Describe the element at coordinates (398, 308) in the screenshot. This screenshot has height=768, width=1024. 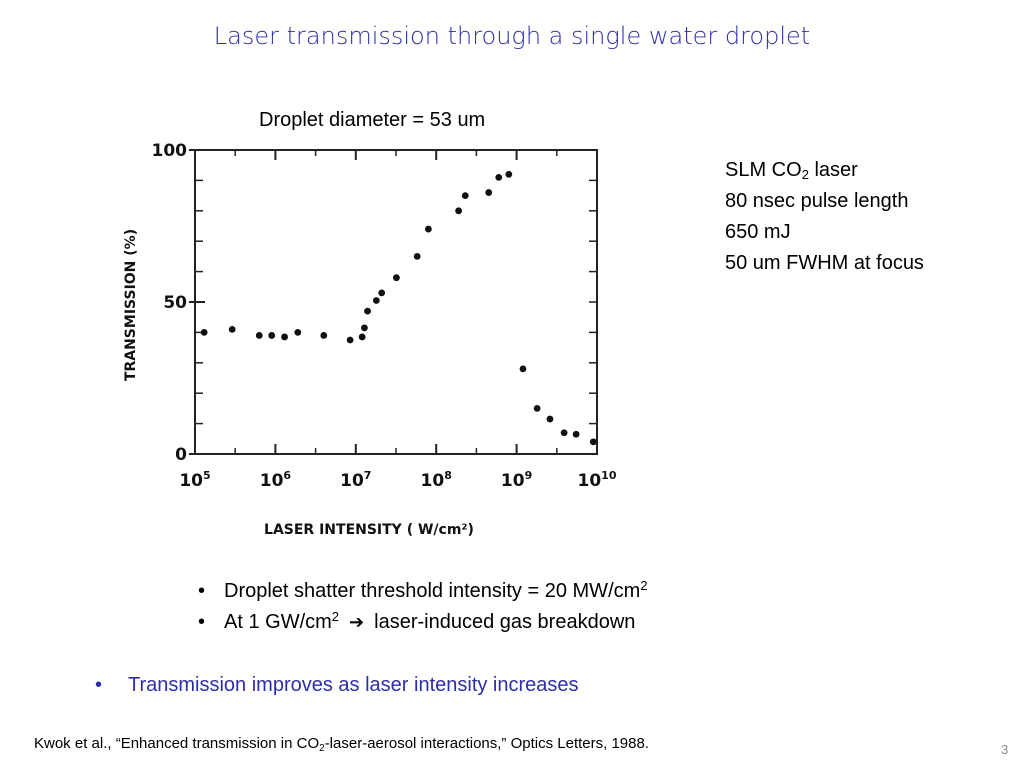
I see `data-points` at that location.